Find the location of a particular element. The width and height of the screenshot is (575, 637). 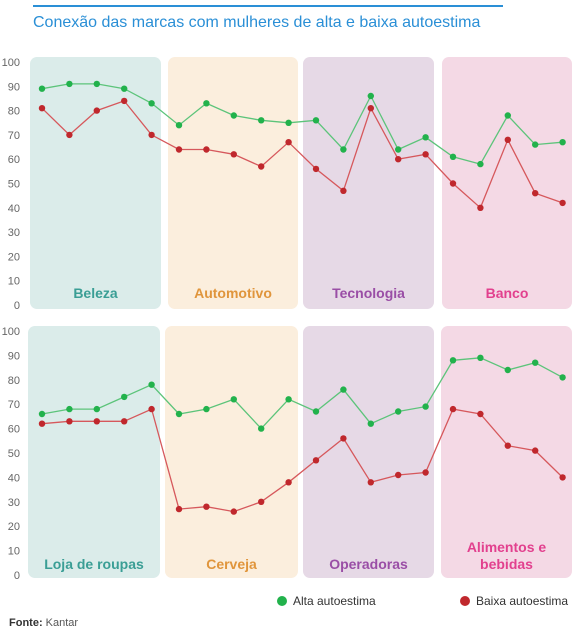

category-label-line: Alimentos e is located at coordinates (507, 547).